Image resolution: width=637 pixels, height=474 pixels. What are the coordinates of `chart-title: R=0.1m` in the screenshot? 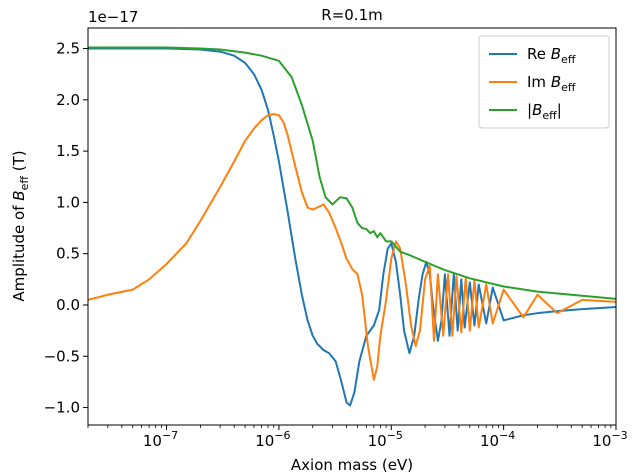 It's located at (351, 15).